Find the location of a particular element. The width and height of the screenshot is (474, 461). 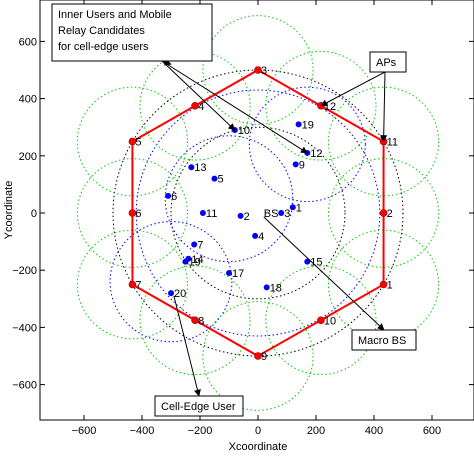

ap-label: 9 is located at coordinates (264, 357).